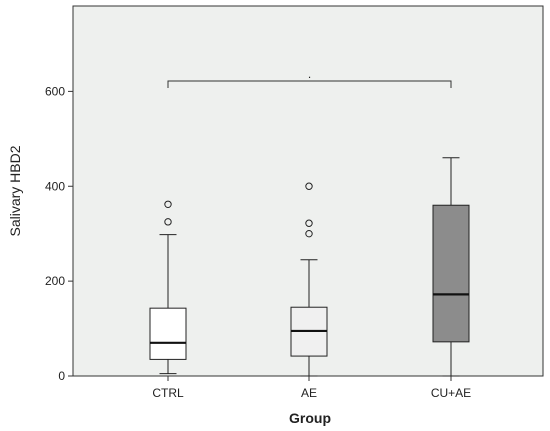  I want to click on bracket-line, so click(309, 84).